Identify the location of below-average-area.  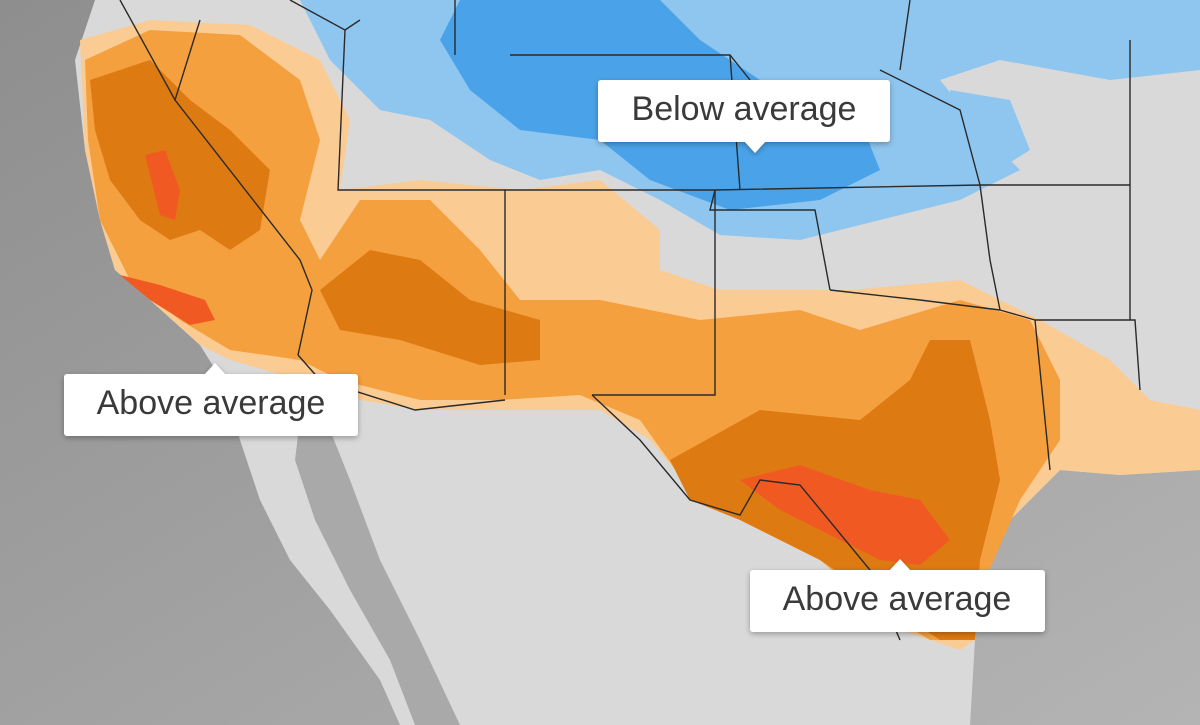
(990, 132).